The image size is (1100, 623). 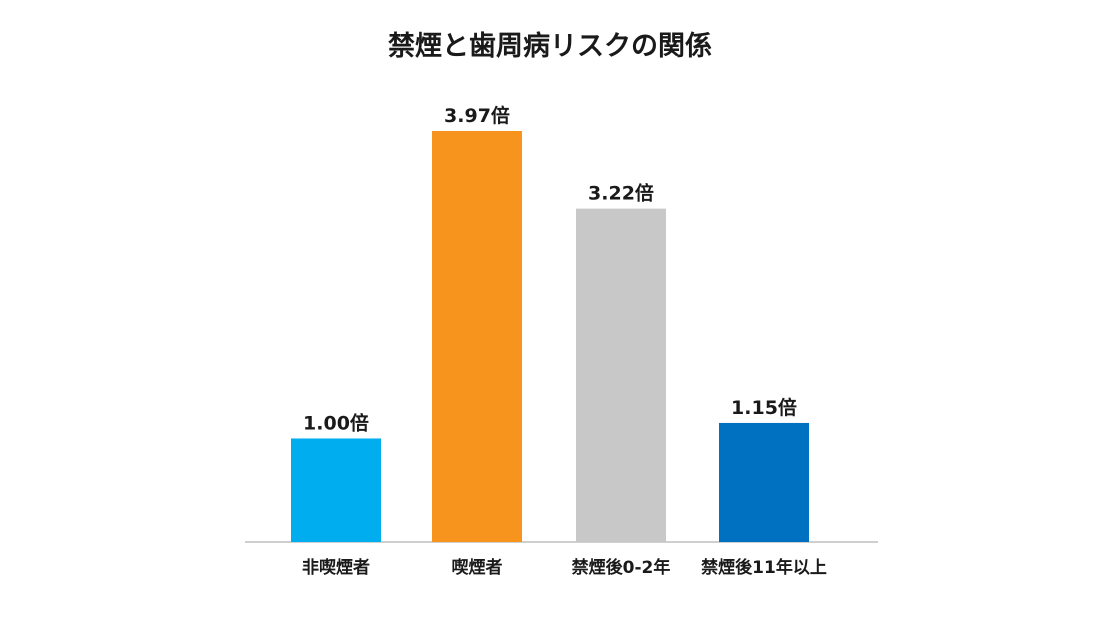 What do you see at coordinates (336, 422) in the screenshot?
I see `value-label-1: 1.00倍` at bounding box center [336, 422].